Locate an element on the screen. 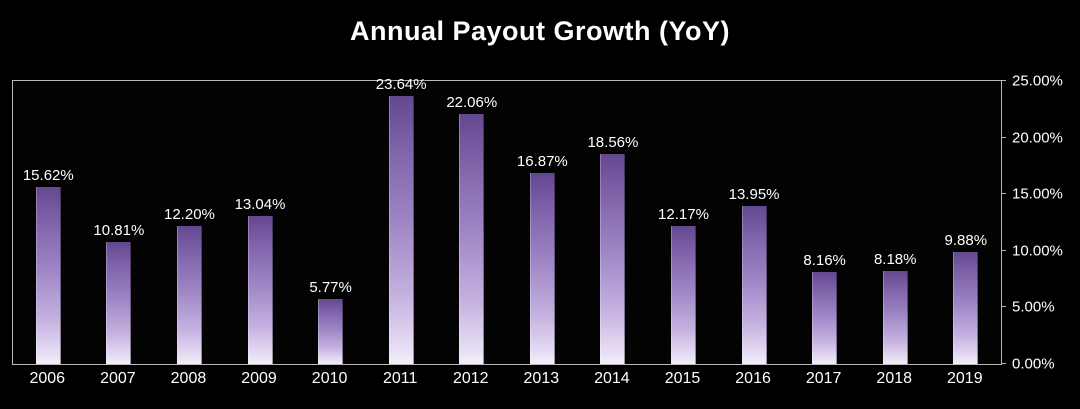 Image resolution: width=1080 pixels, height=409 pixels. bar: 13.95% is located at coordinates (754, 275).